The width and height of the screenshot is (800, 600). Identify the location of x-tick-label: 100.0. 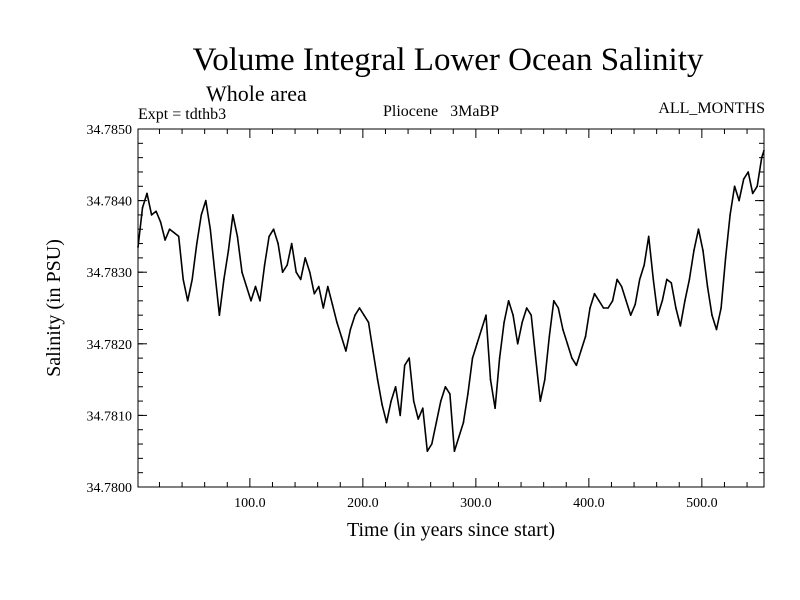
(250, 503).